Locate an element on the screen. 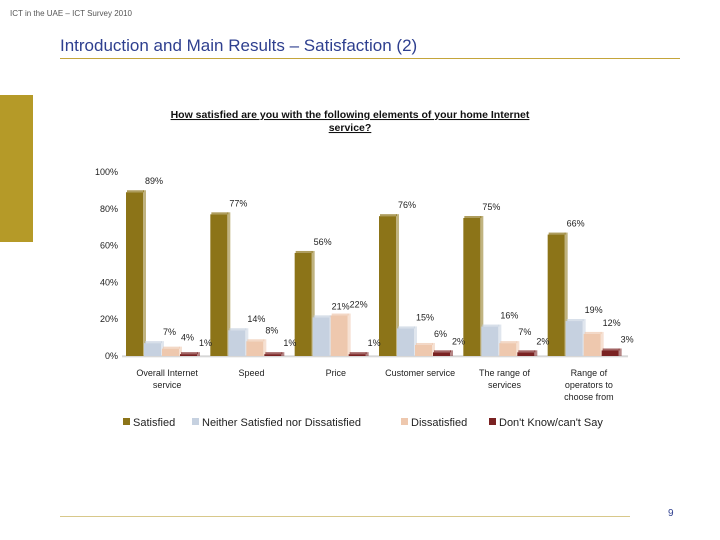 The image size is (720, 540). data-label: 22% is located at coordinates (359, 305).